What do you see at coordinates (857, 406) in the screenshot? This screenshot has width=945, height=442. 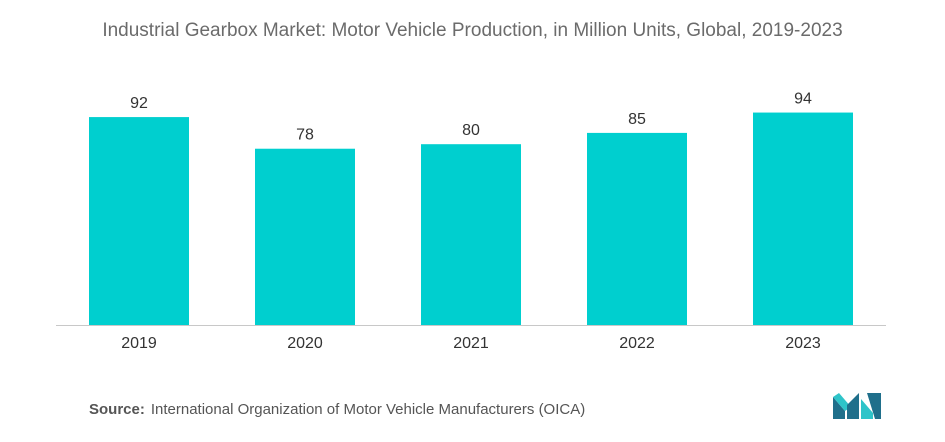 I see `brand-logo-icon` at bounding box center [857, 406].